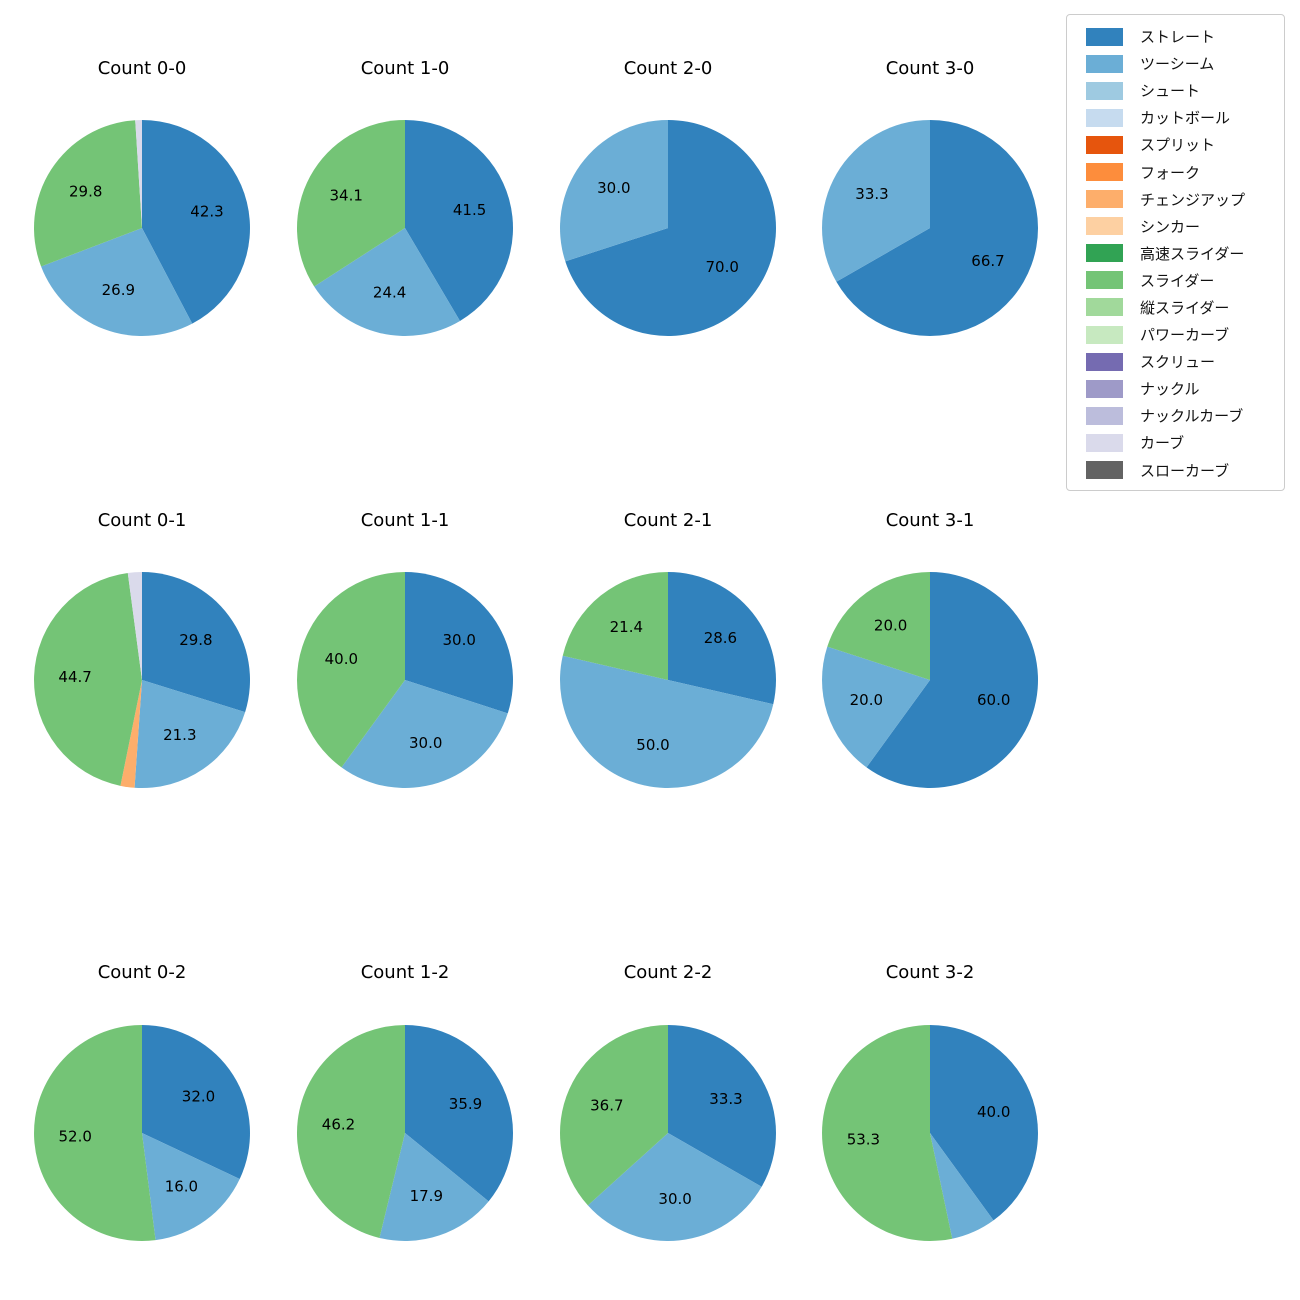 The image size is (1300, 1300). Describe the element at coordinates (341, 659) in the screenshot. I see `slice-label: 40.0` at that location.